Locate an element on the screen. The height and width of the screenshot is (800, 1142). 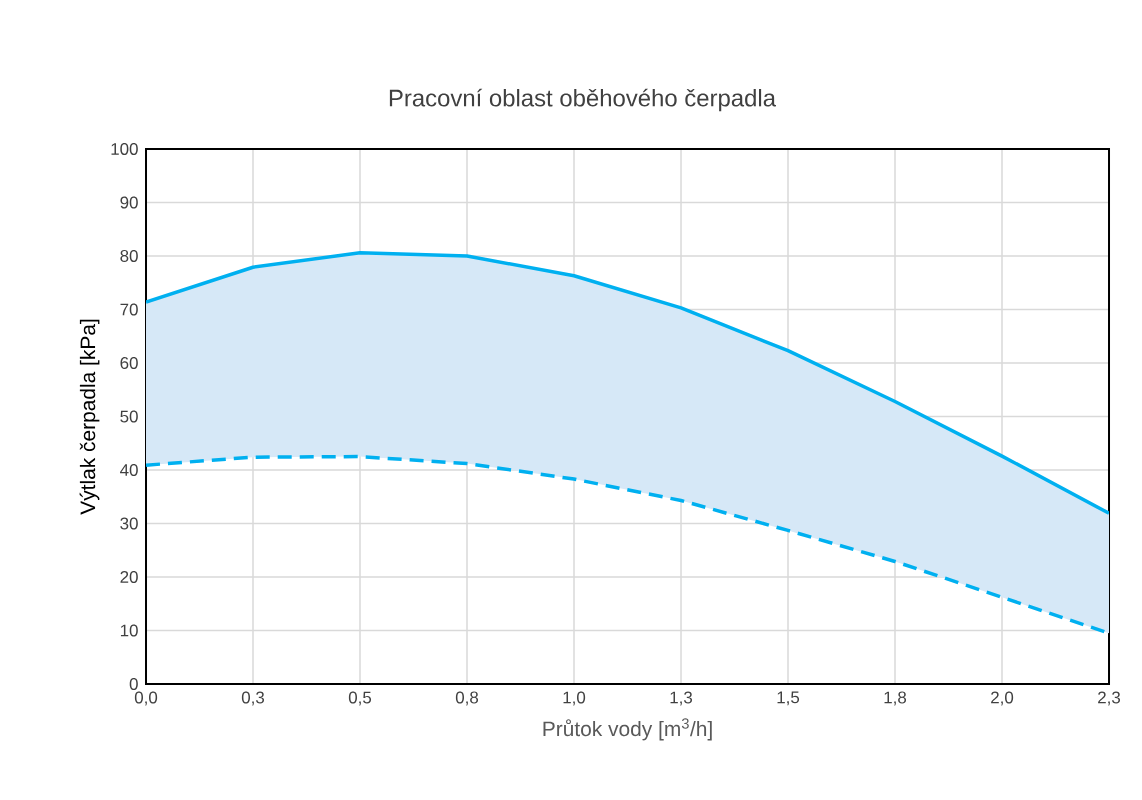
x-tick-label: 1,5 is located at coordinates (788, 698).